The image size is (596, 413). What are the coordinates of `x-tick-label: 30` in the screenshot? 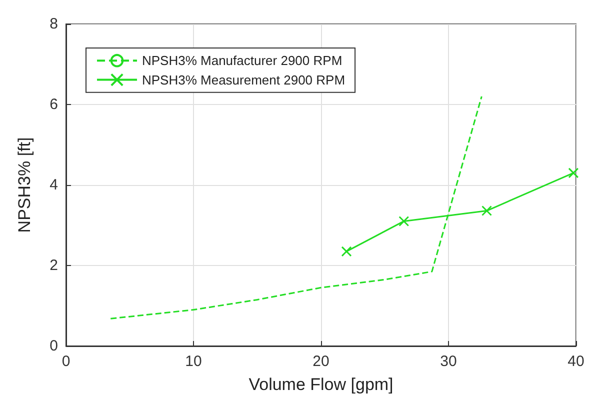 It's located at (448, 361).